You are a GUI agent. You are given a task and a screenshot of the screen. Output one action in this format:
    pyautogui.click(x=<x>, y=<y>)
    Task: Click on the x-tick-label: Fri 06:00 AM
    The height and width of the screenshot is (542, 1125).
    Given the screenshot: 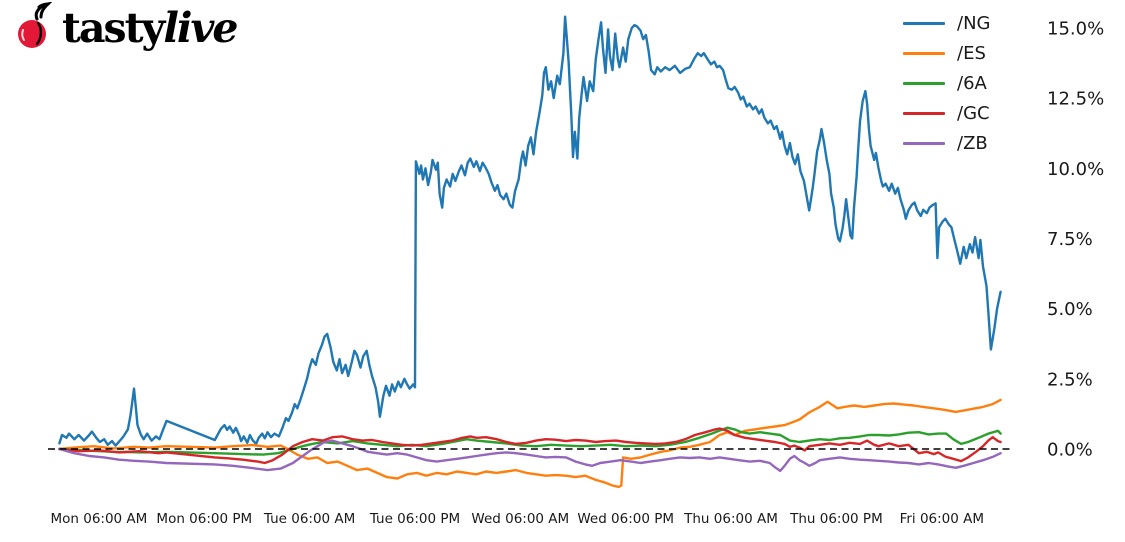 What is the action you would take?
    pyautogui.click(x=942, y=519)
    